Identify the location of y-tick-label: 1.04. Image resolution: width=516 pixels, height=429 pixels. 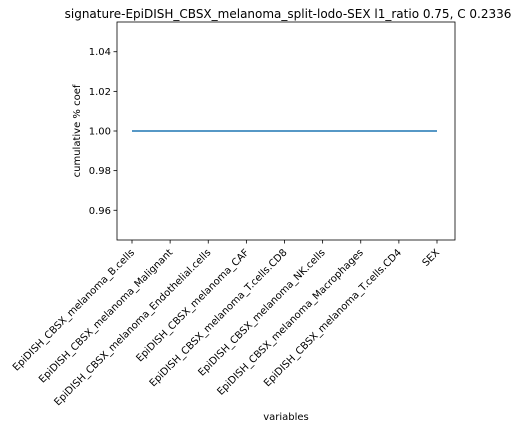
(100, 52).